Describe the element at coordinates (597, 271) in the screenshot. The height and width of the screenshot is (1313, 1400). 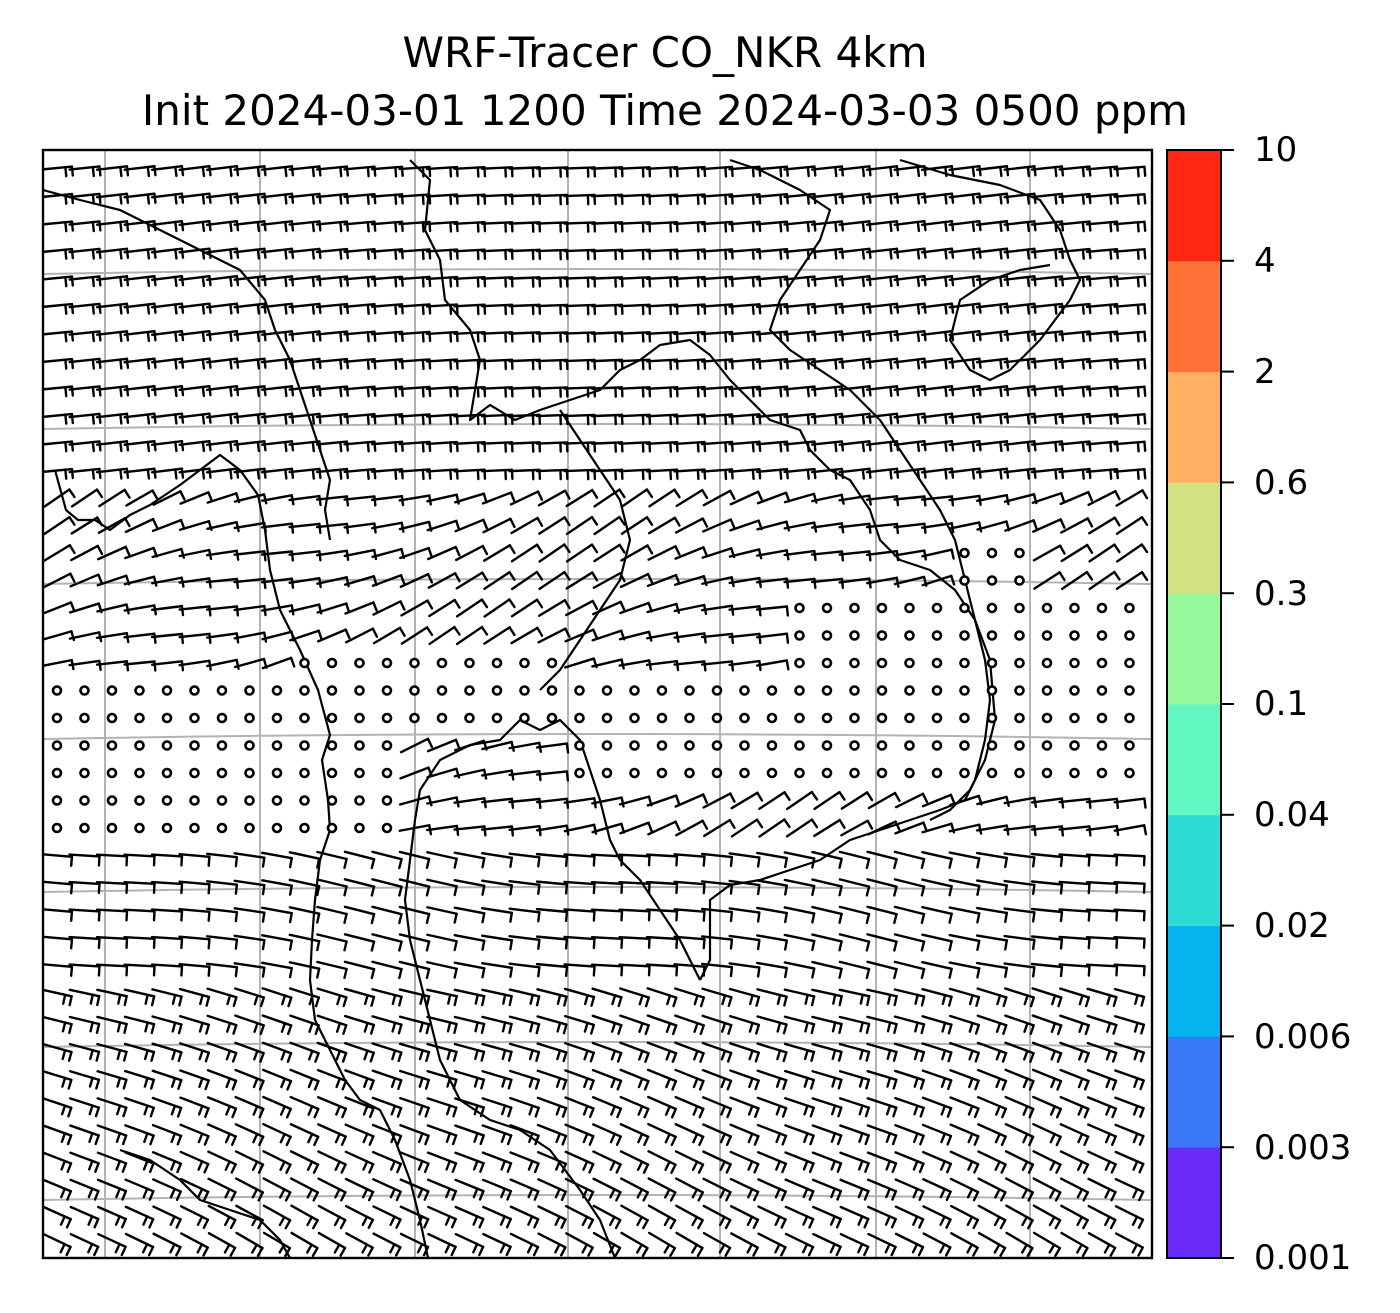
I see `gridline-parallel` at that location.